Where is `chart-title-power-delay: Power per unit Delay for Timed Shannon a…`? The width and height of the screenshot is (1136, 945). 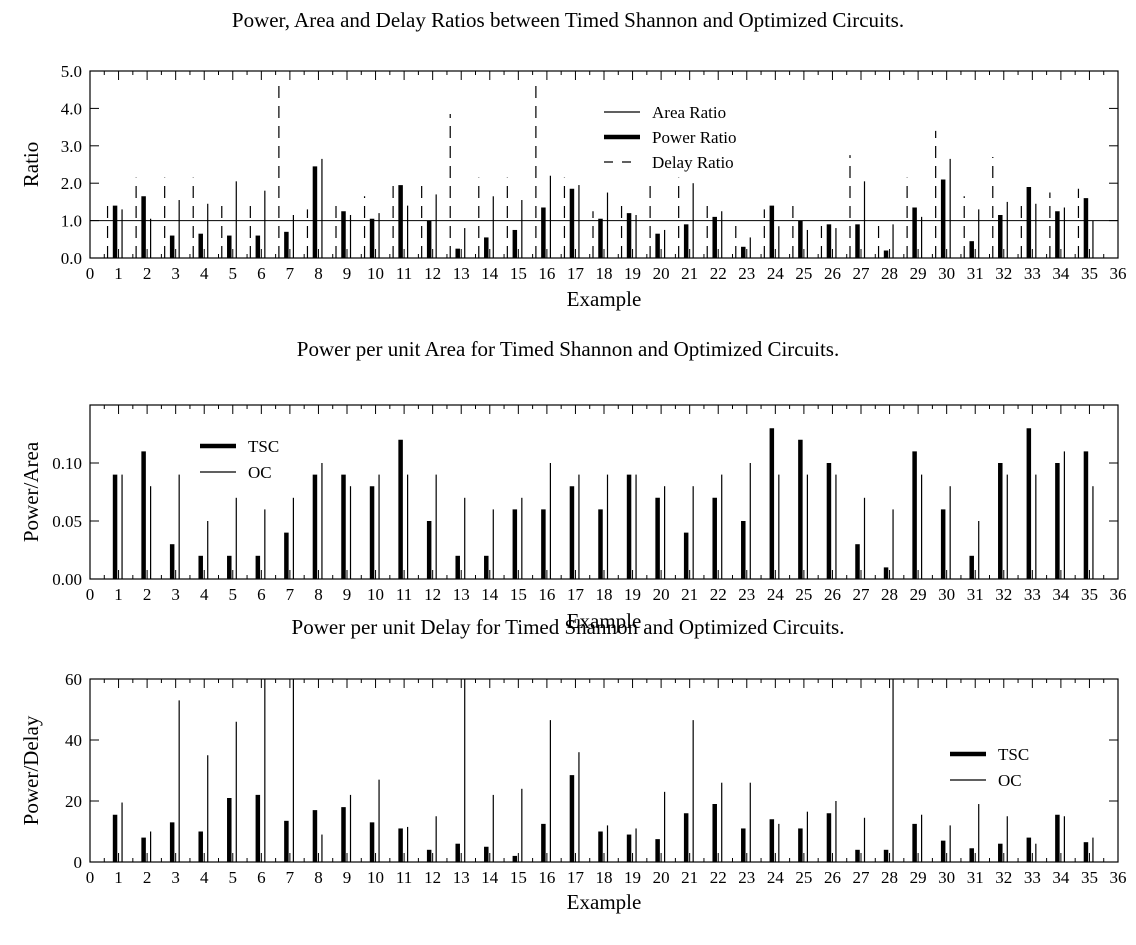 chart-title-power-delay: Power per unit Delay for Timed Shannon a… is located at coordinates (568, 627).